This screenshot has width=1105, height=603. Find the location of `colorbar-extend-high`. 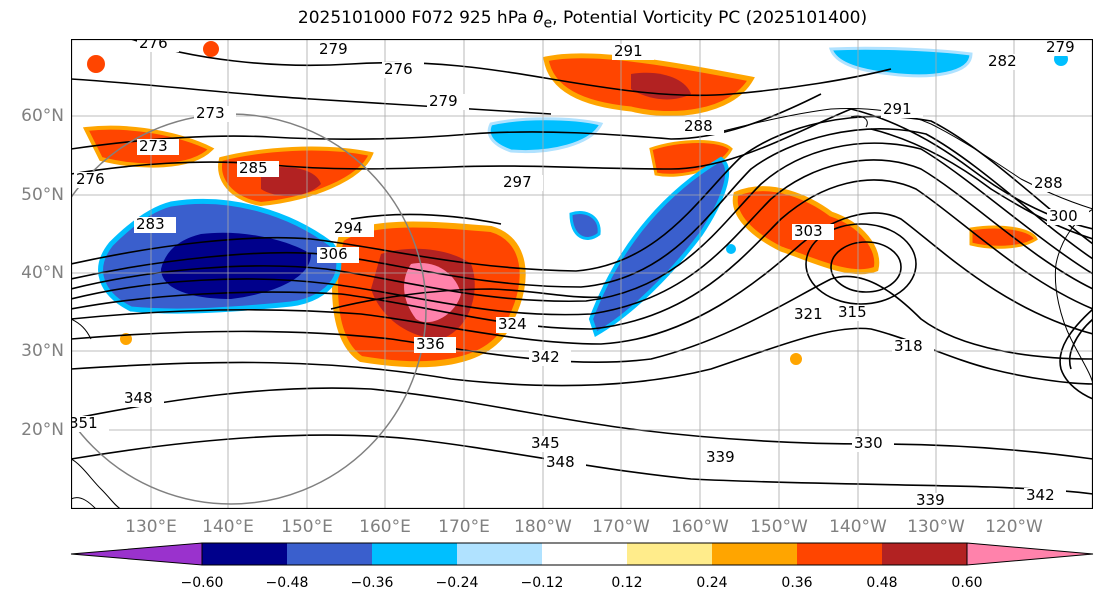

colorbar-extend-high is located at coordinates (1030, 554).